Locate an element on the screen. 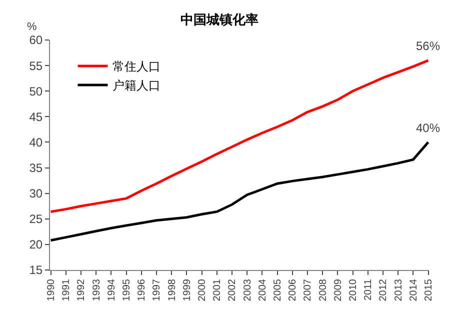 Image resolution: width=467 pixels, height=332 pixels. x-tick-label: 1995 is located at coordinates (127, 290).